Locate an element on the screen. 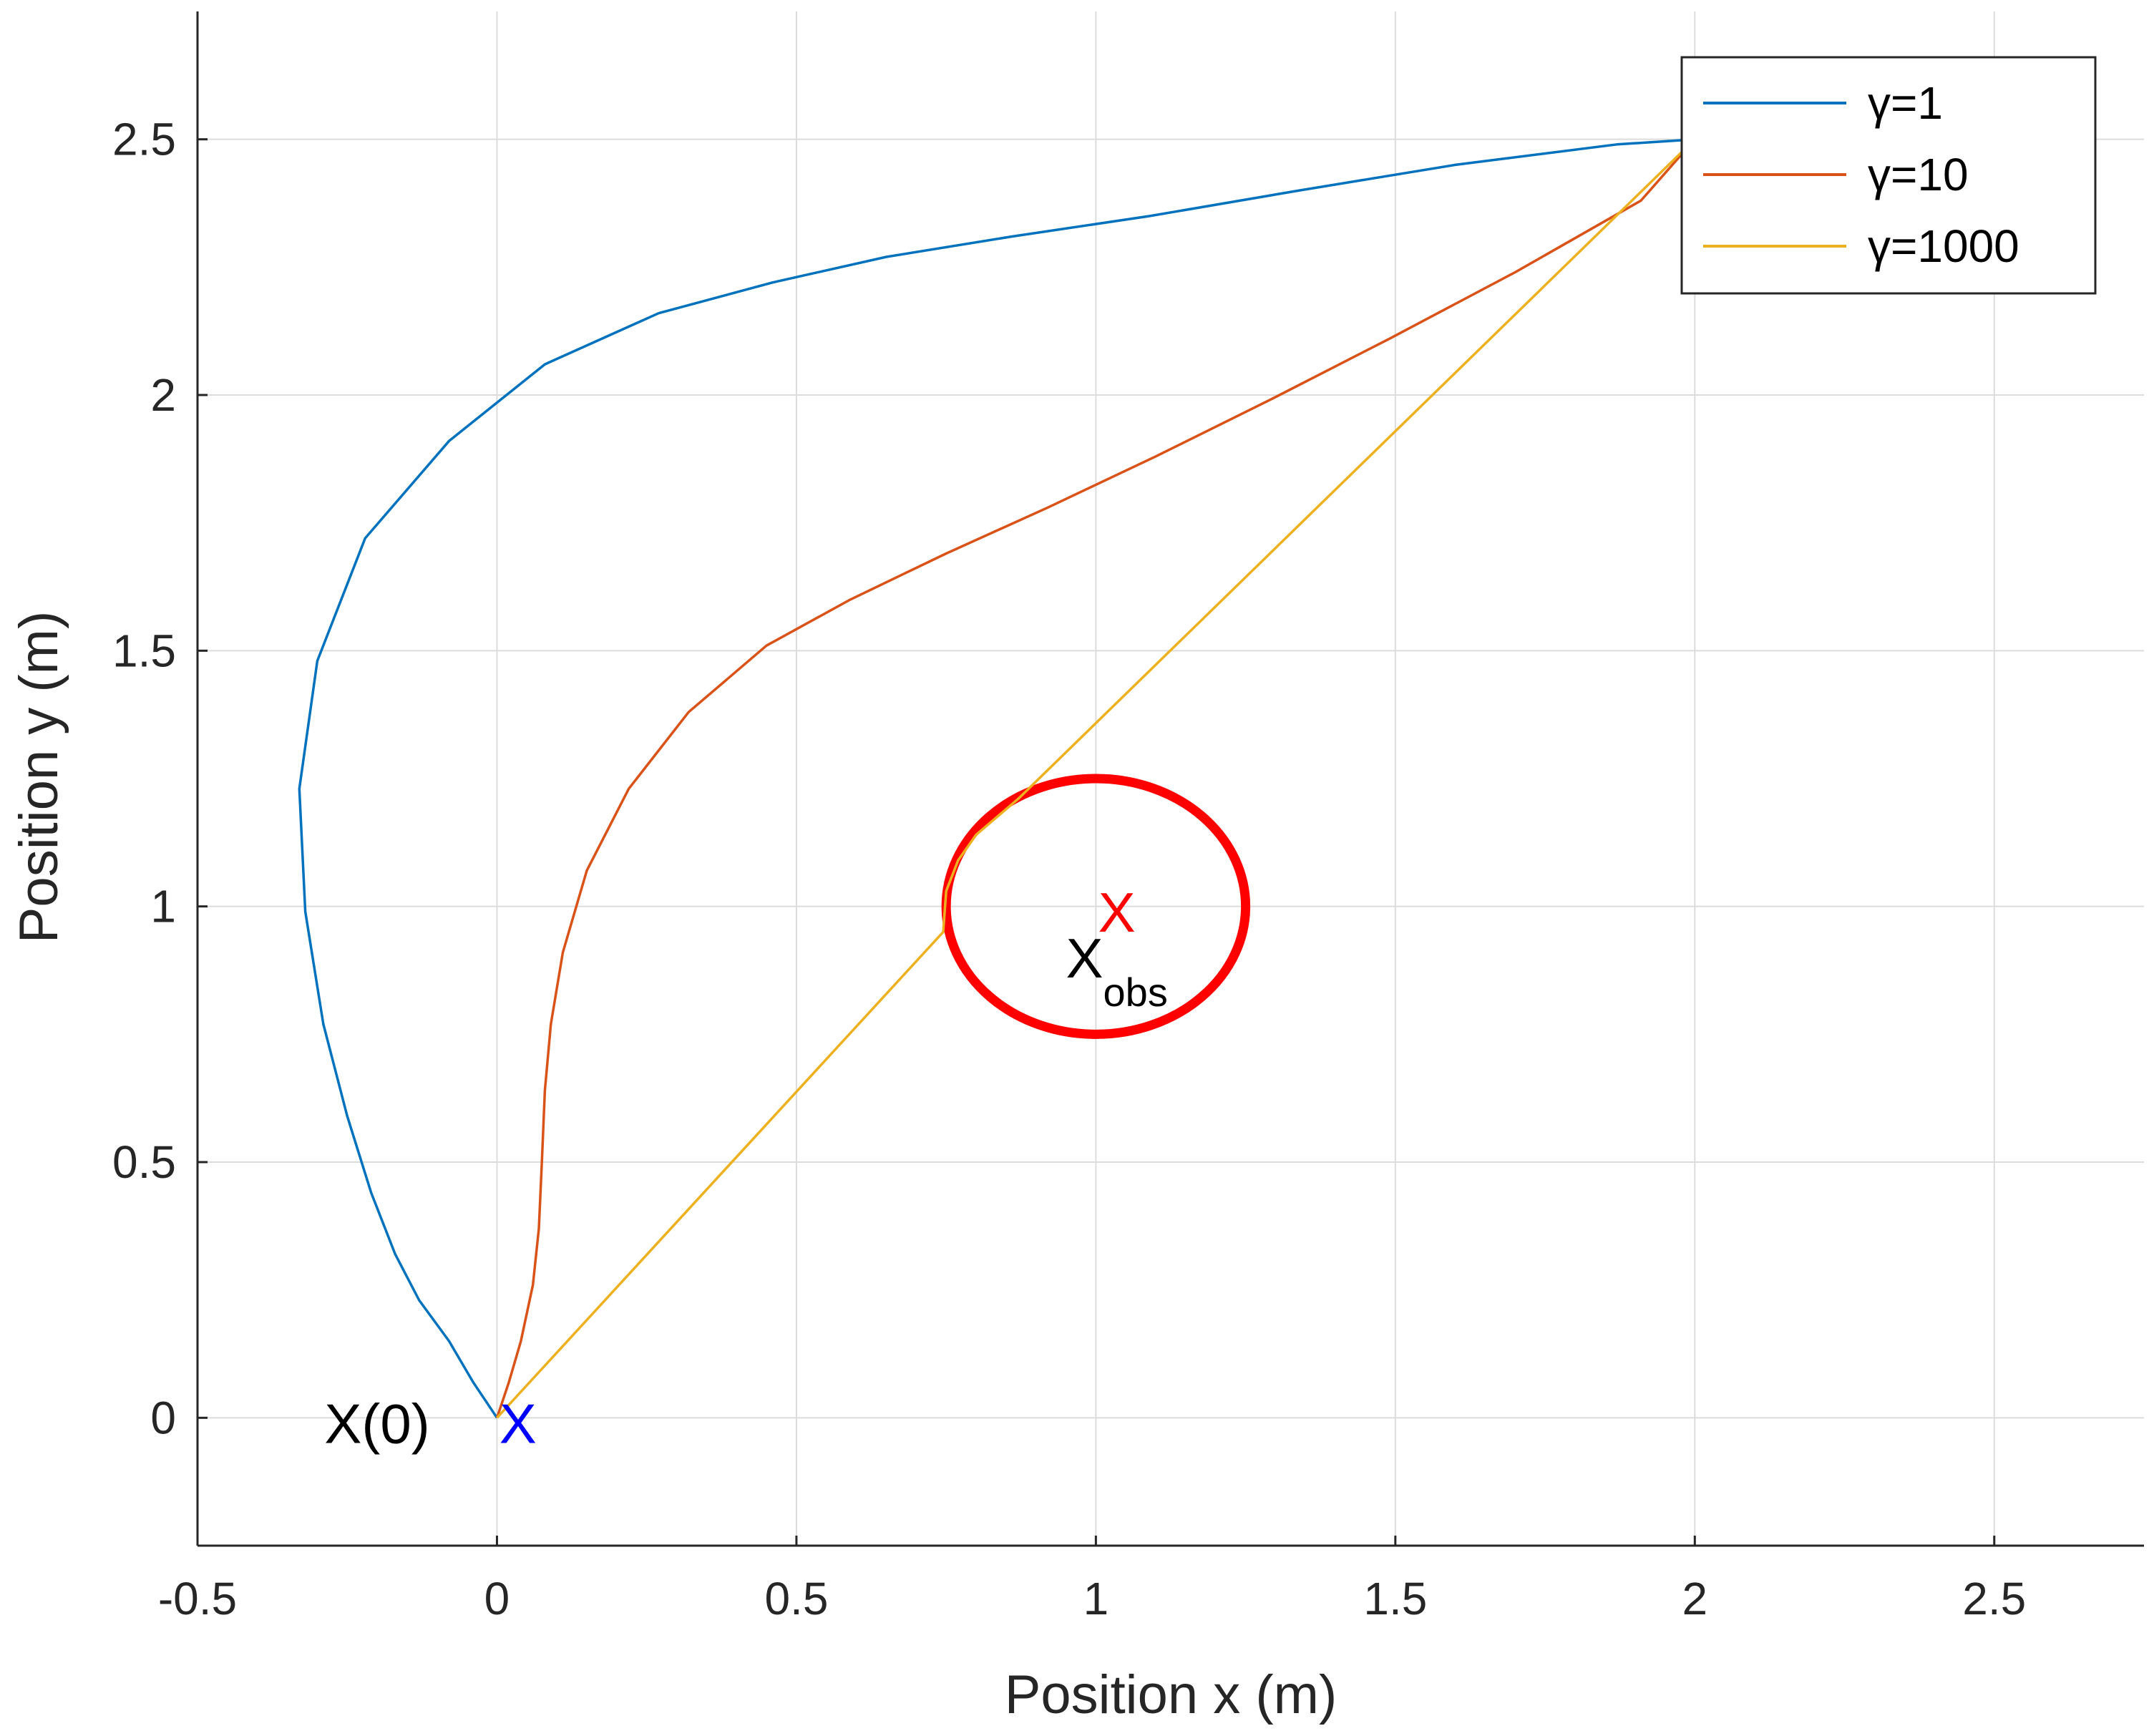 This screenshot has width=2149, height=1736. x-tick-label: 1 is located at coordinates (1096, 1599).